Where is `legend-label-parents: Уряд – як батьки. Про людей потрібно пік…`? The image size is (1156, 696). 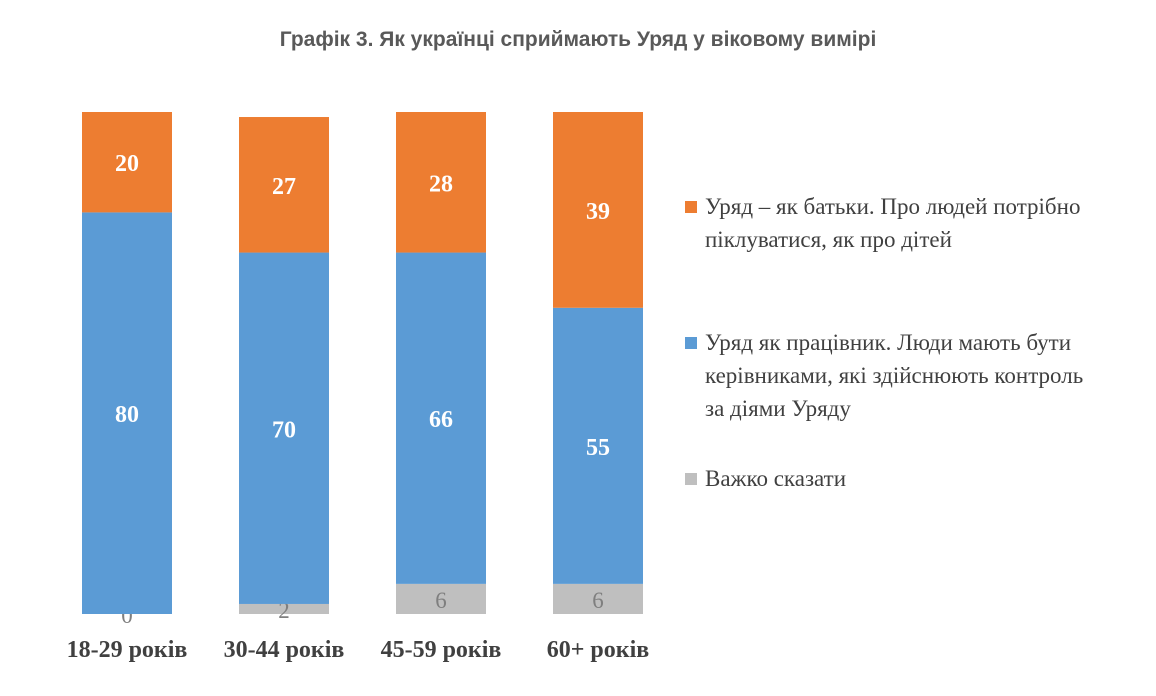
legend-label-parents: Уряд – як батьки. Про людей потрібно пік… is located at coordinates (893, 223).